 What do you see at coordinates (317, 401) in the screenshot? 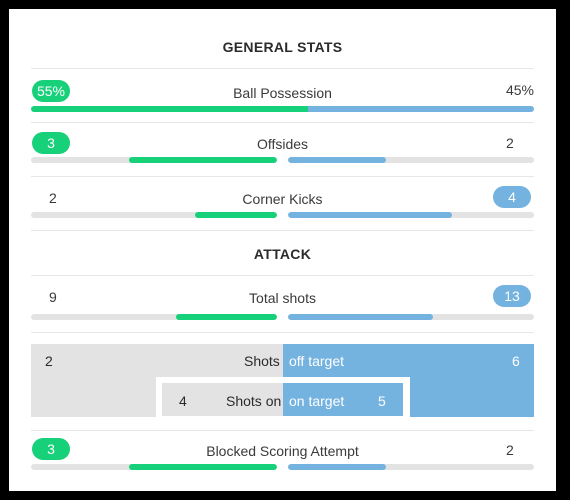
I see `shots-on-label-right: on target` at bounding box center [317, 401].